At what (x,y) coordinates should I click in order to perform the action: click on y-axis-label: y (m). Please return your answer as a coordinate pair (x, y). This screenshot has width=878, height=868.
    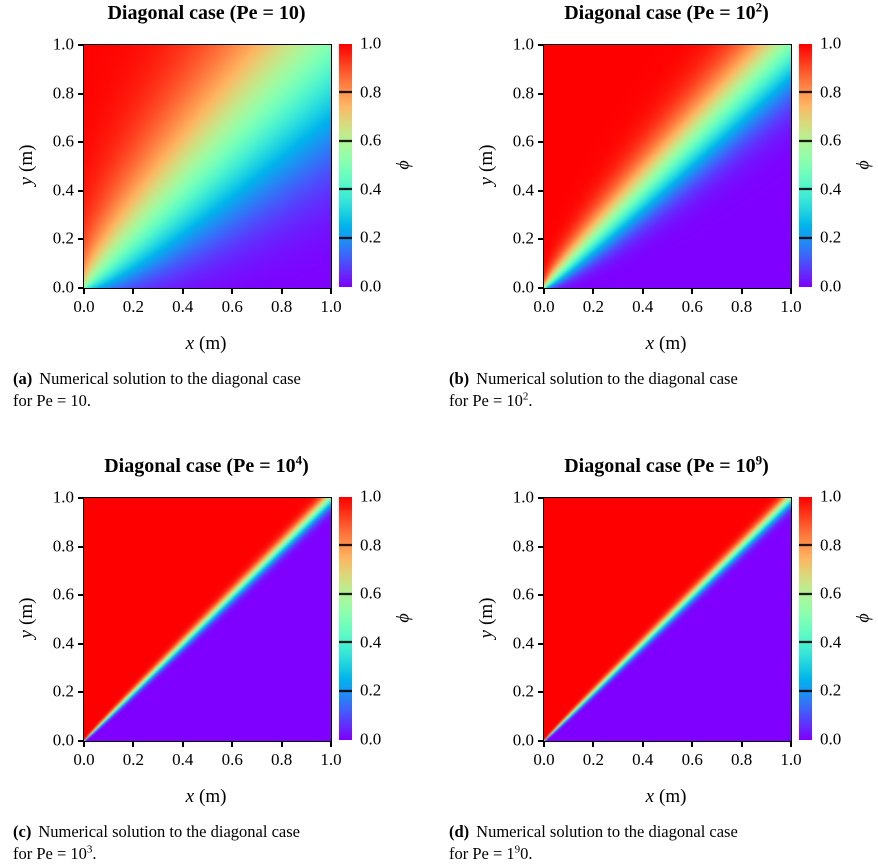
    Looking at the image, I should click on (487, 165).